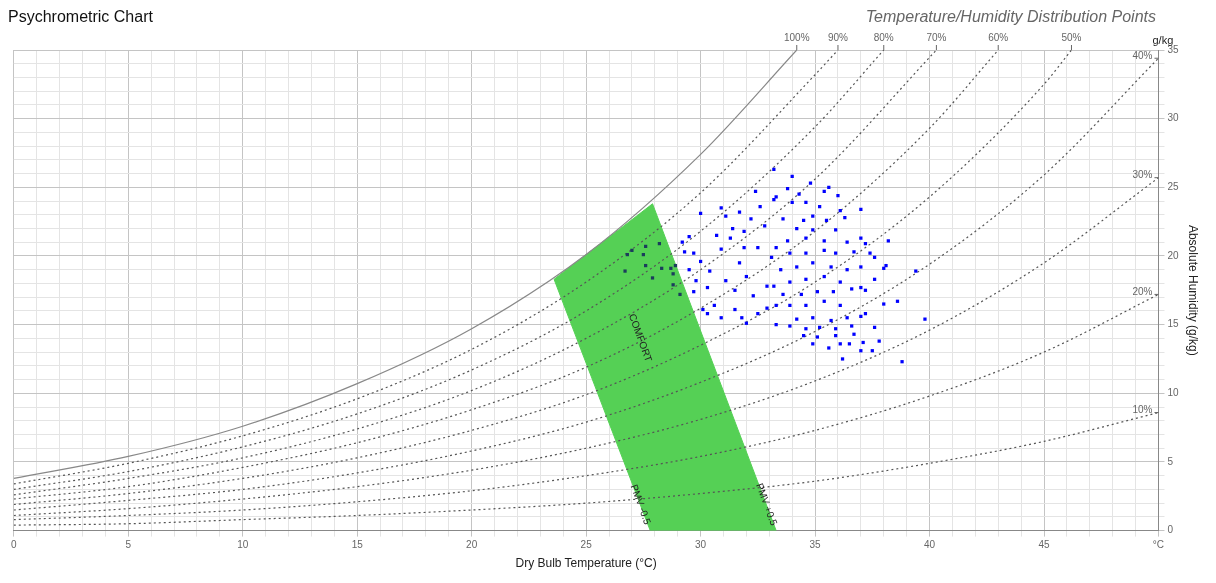 The width and height of the screenshot is (1216, 583). I want to click on y-tick-label: 30, so click(1173, 118).